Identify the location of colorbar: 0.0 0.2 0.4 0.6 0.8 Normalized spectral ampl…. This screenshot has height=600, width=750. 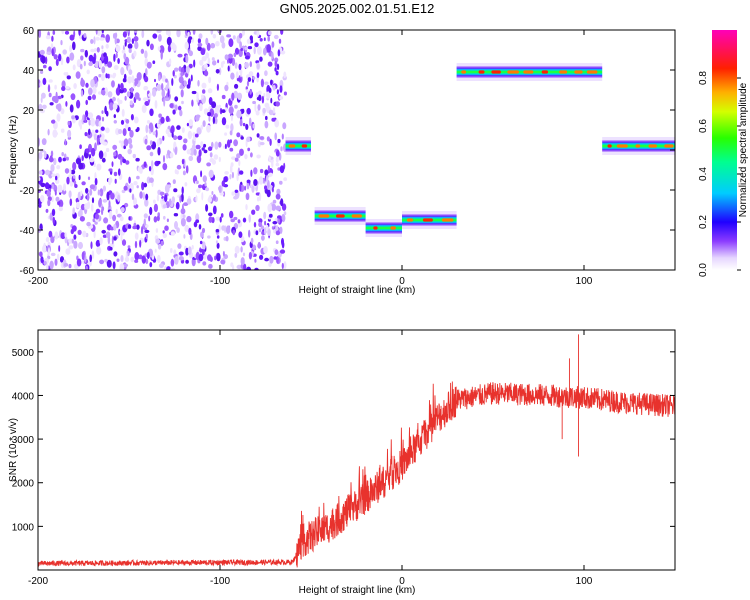
(723, 153).